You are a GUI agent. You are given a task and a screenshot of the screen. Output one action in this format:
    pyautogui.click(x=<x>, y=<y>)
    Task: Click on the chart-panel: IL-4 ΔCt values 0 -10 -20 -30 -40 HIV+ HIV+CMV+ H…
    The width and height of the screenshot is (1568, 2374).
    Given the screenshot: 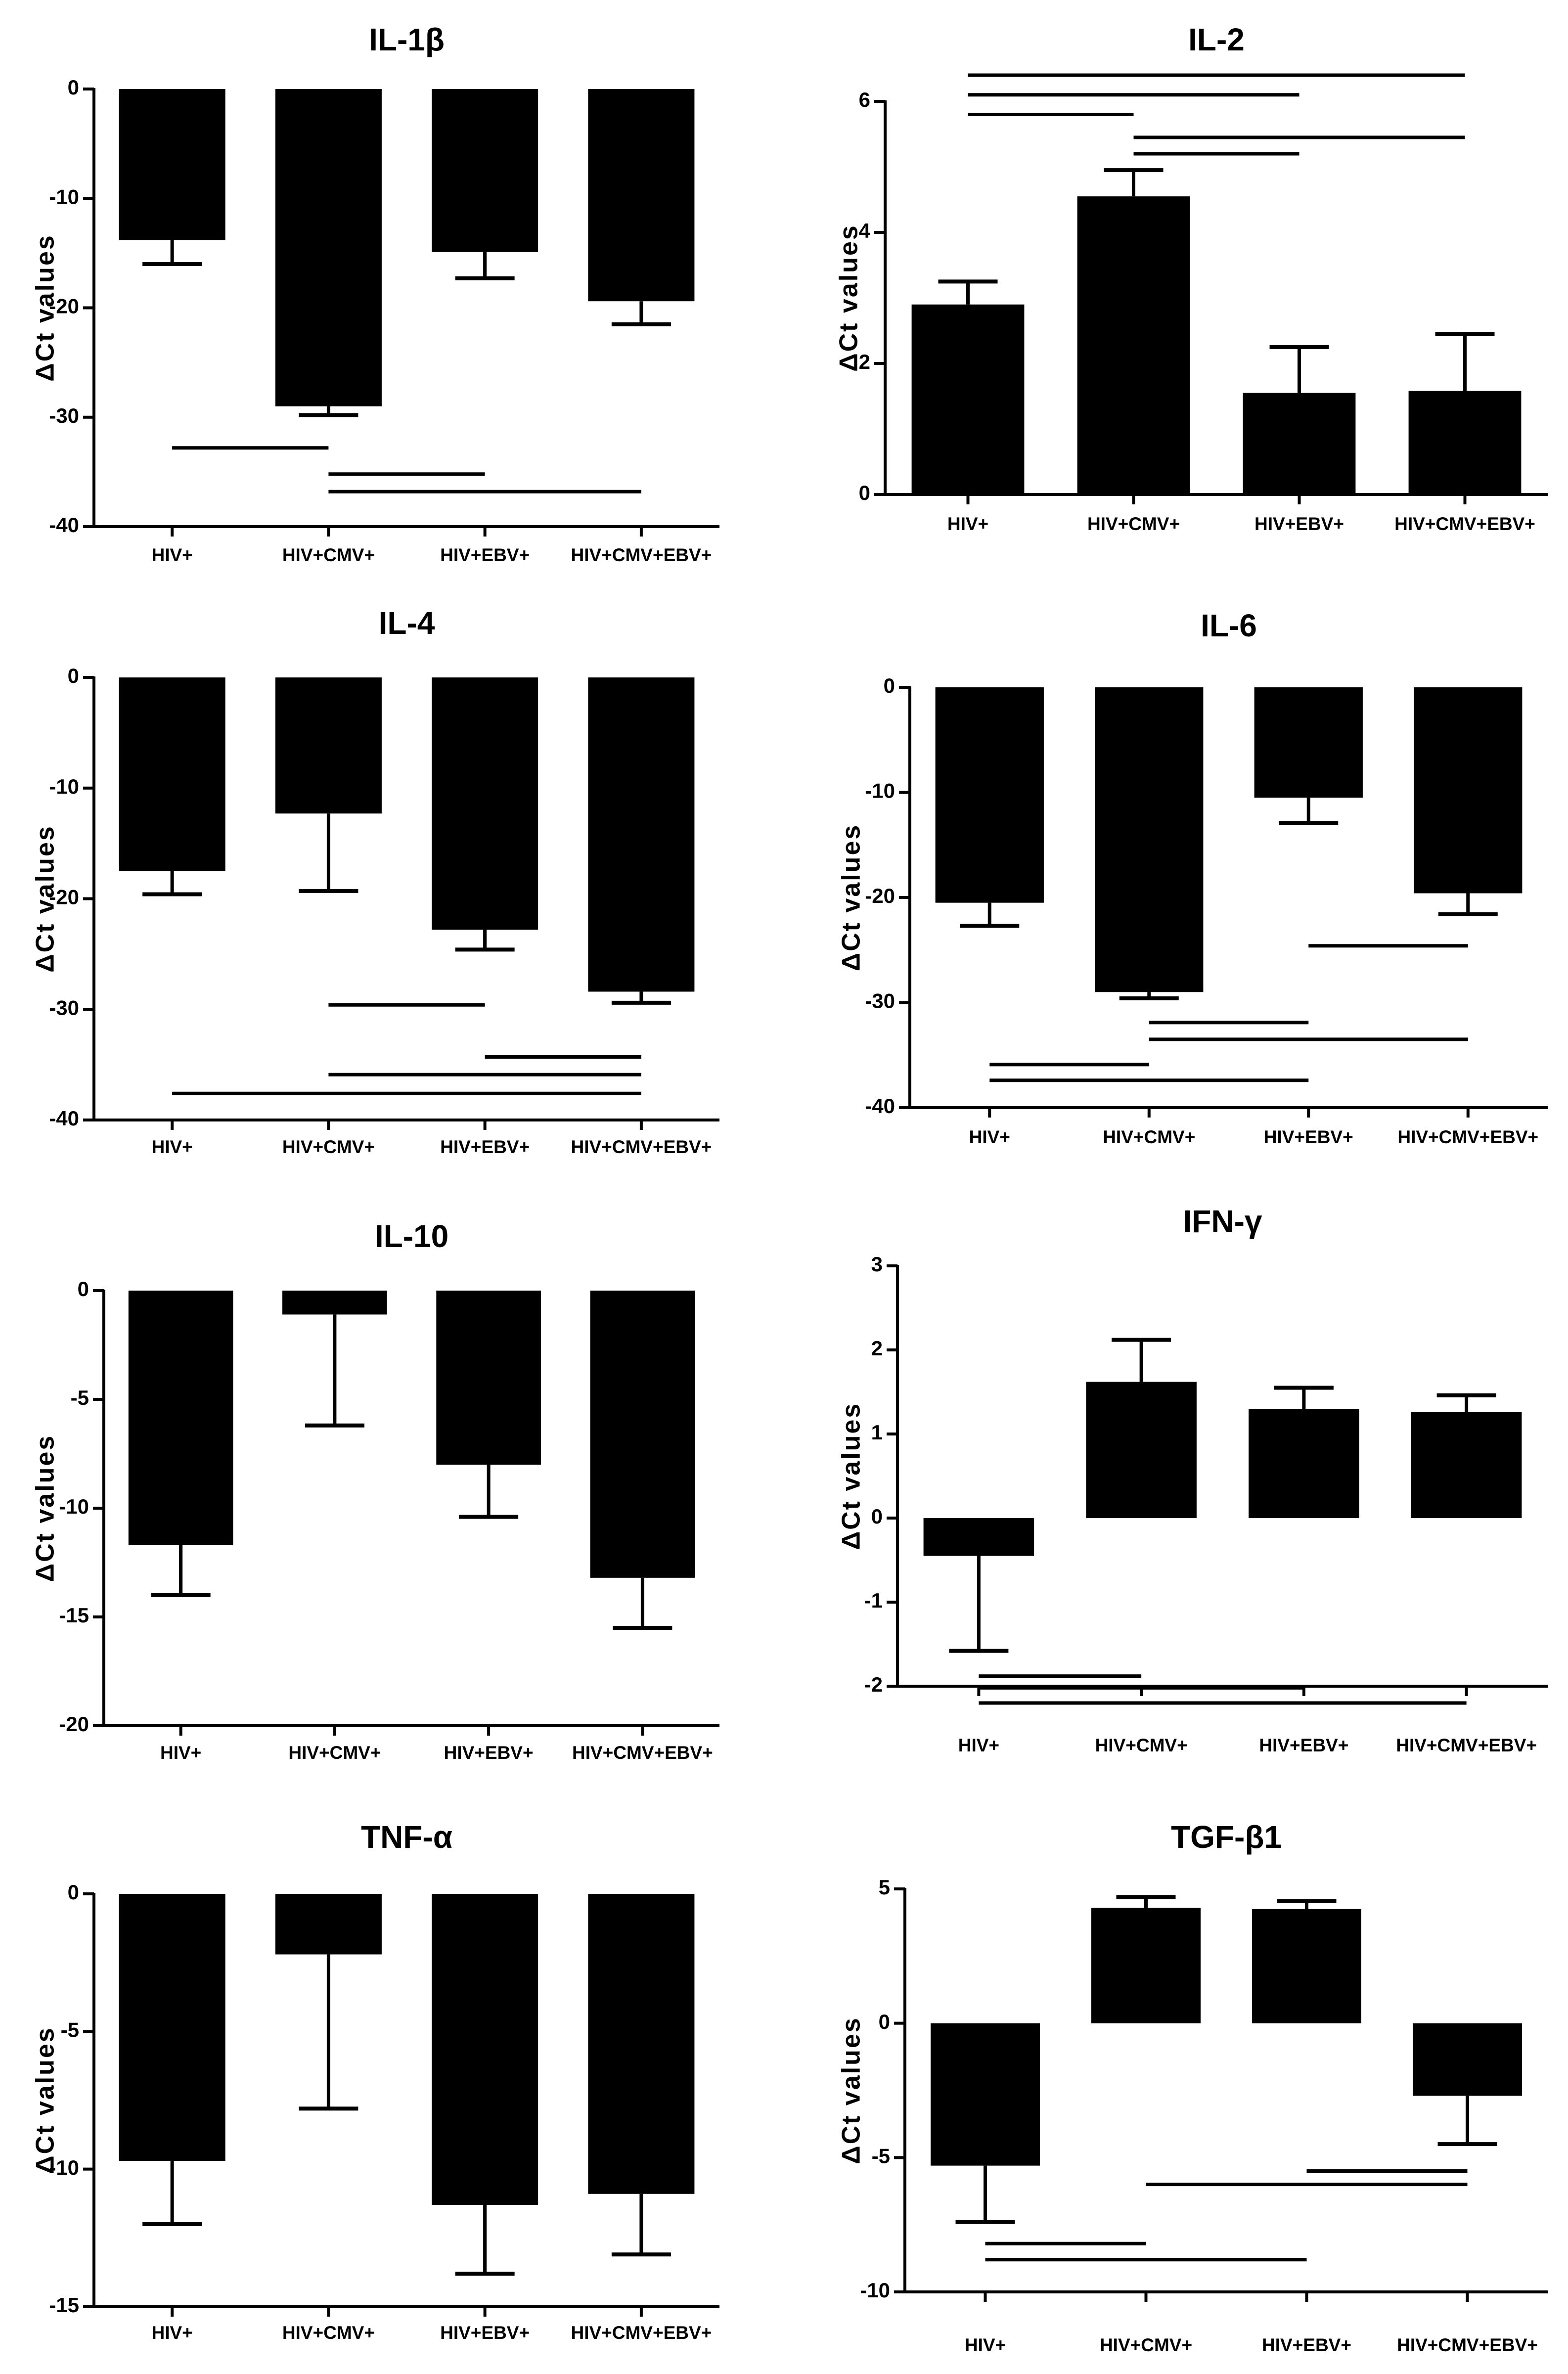 What is the action you would take?
    pyautogui.click(x=375, y=881)
    